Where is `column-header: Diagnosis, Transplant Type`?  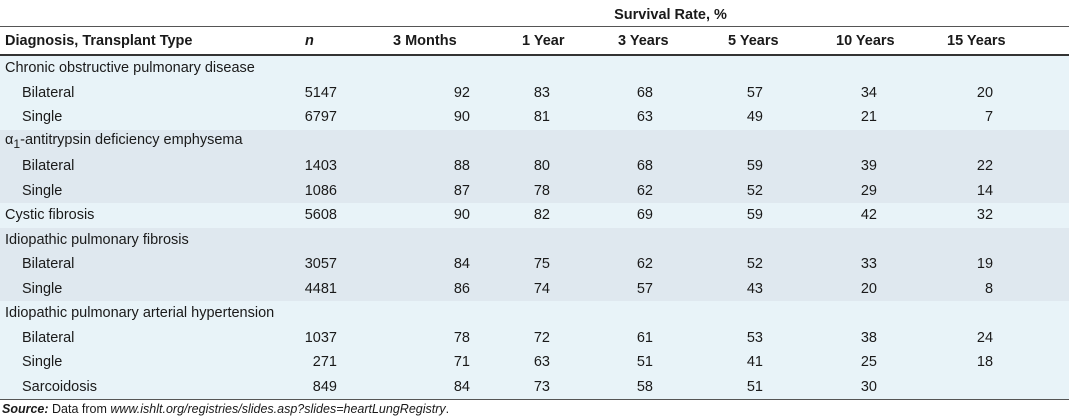 column-header: Diagnosis, Transplant Type is located at coordinates (136, 41).